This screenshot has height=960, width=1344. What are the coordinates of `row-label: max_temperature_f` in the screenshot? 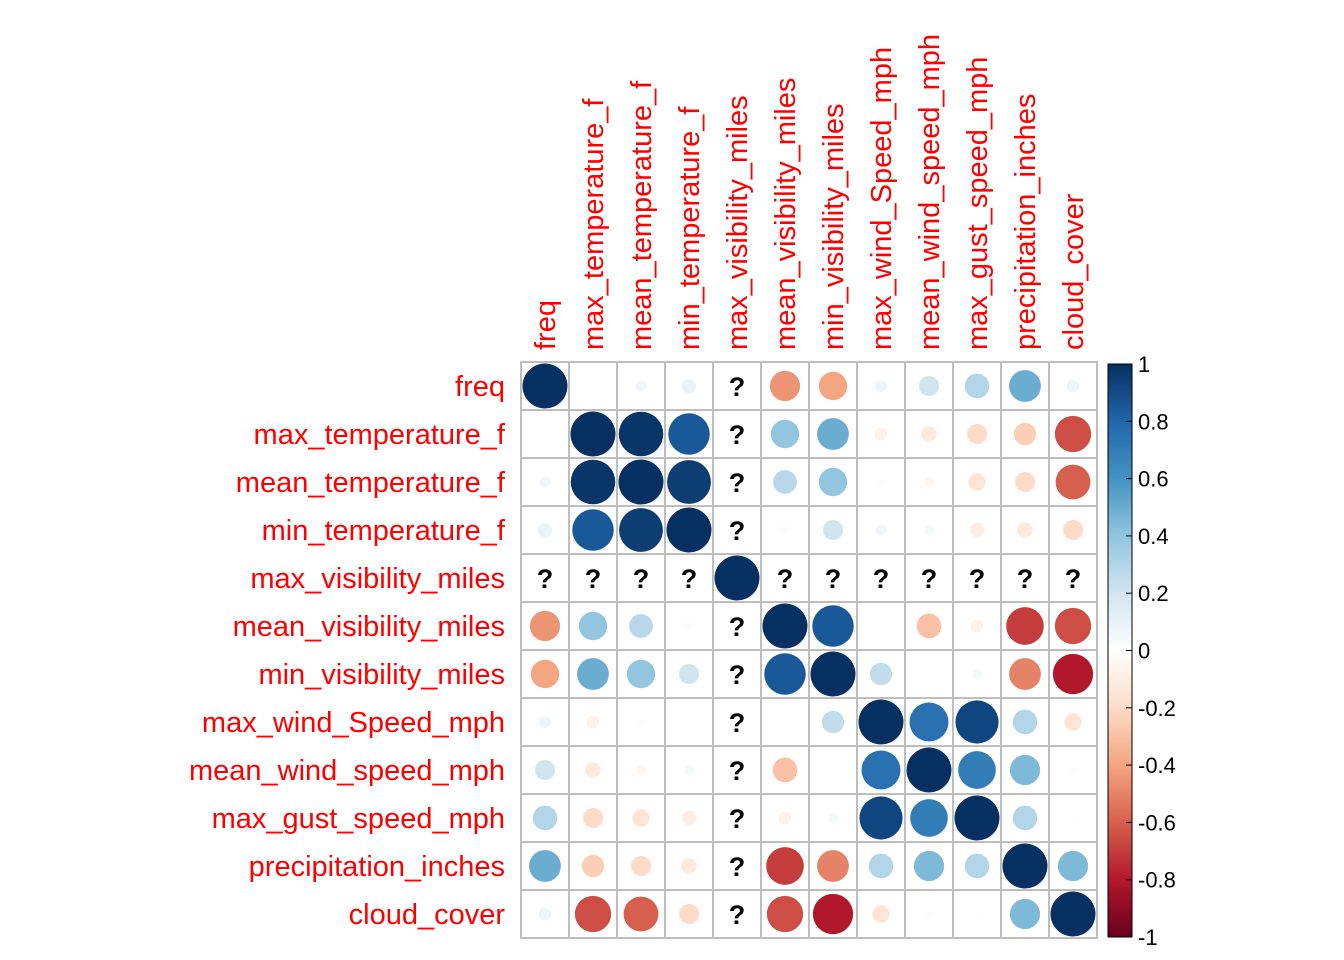 It's located at (380, 435).